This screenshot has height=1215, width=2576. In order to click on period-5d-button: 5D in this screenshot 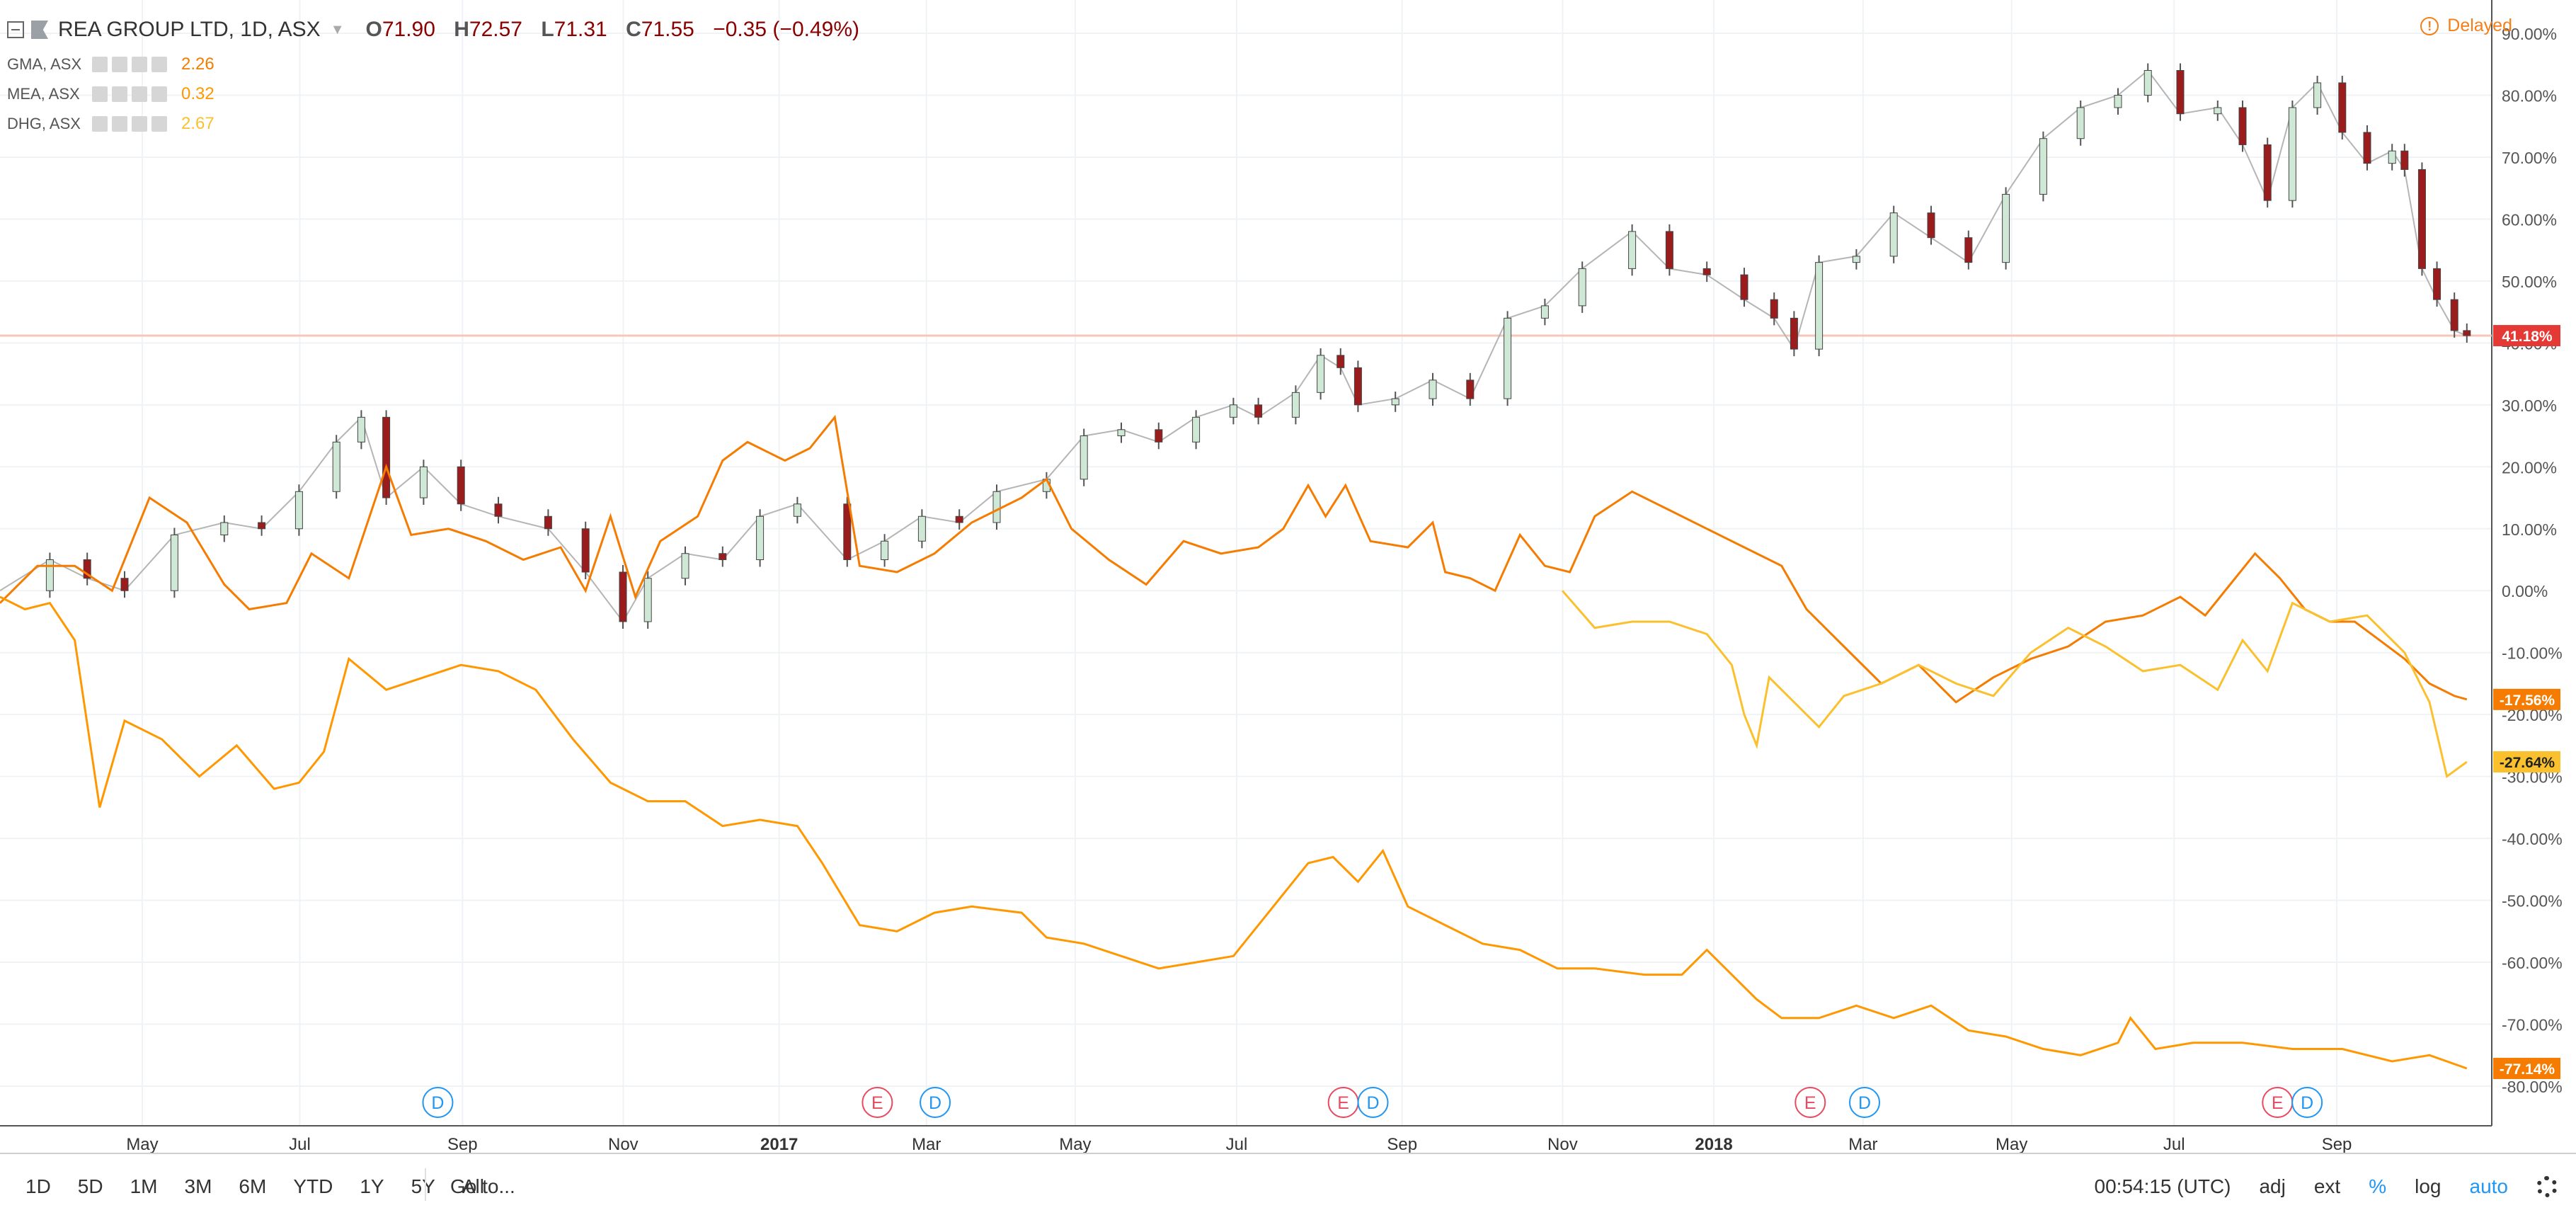, I will do `click(90, 1186)`.